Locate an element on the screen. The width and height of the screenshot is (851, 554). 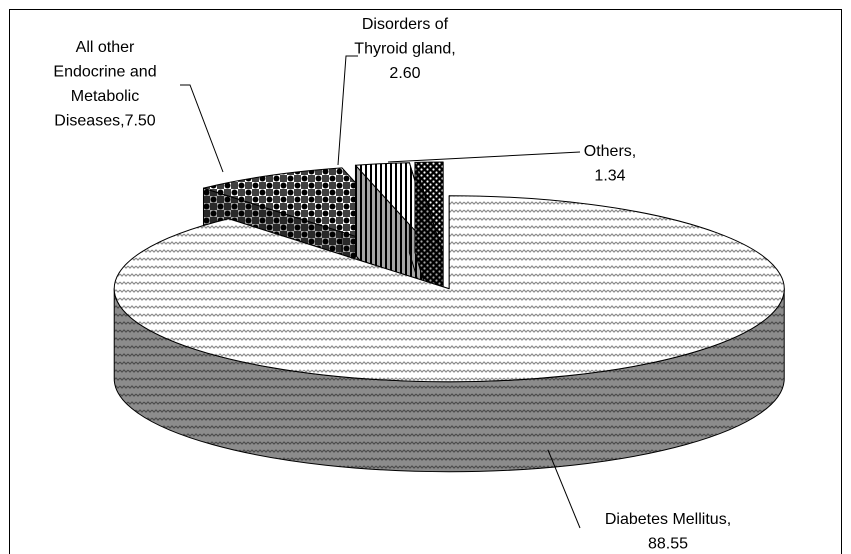
data-label-value: 2.60 is located at coordinates (404, 73).